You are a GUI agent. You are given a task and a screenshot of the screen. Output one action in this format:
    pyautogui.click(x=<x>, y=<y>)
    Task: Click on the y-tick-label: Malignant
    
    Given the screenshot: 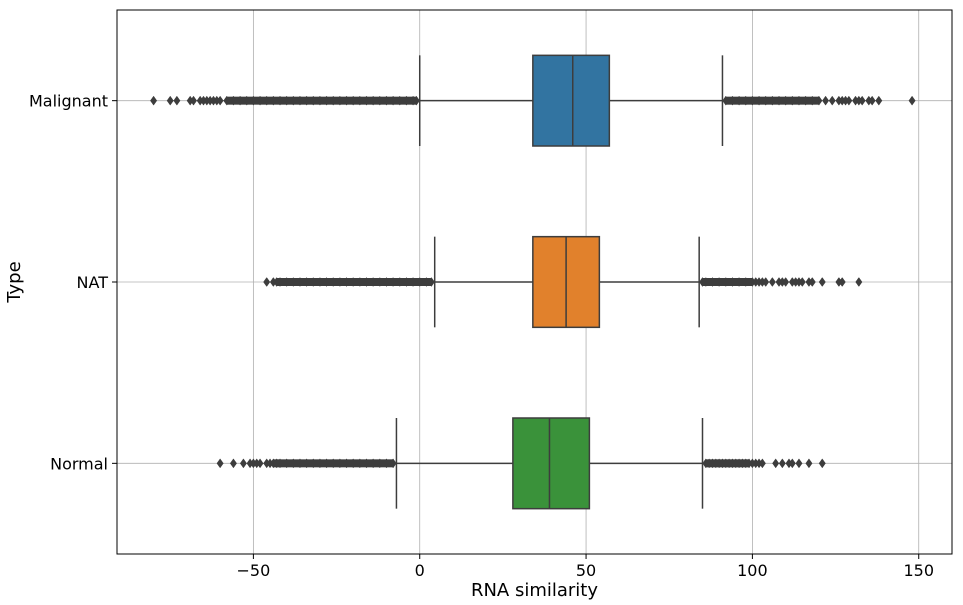 What is the action you would take?
    pyautogui.click(x=68, y=101)
    